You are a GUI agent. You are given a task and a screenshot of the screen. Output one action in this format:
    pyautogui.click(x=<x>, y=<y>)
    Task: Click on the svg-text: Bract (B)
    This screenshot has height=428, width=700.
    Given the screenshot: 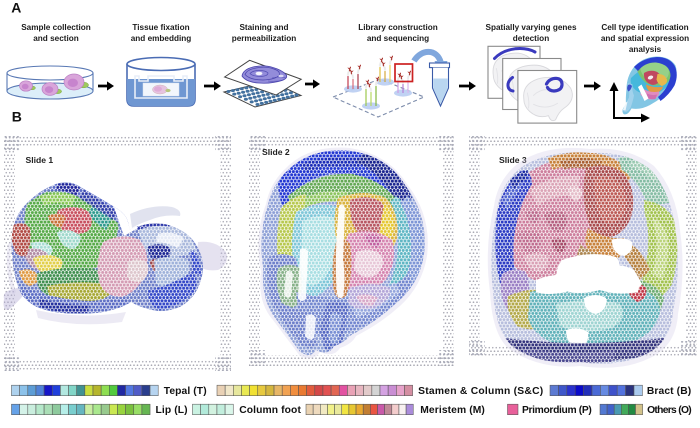 What is the action you would take?
    pyautogui.click(x=669, y=391)
    